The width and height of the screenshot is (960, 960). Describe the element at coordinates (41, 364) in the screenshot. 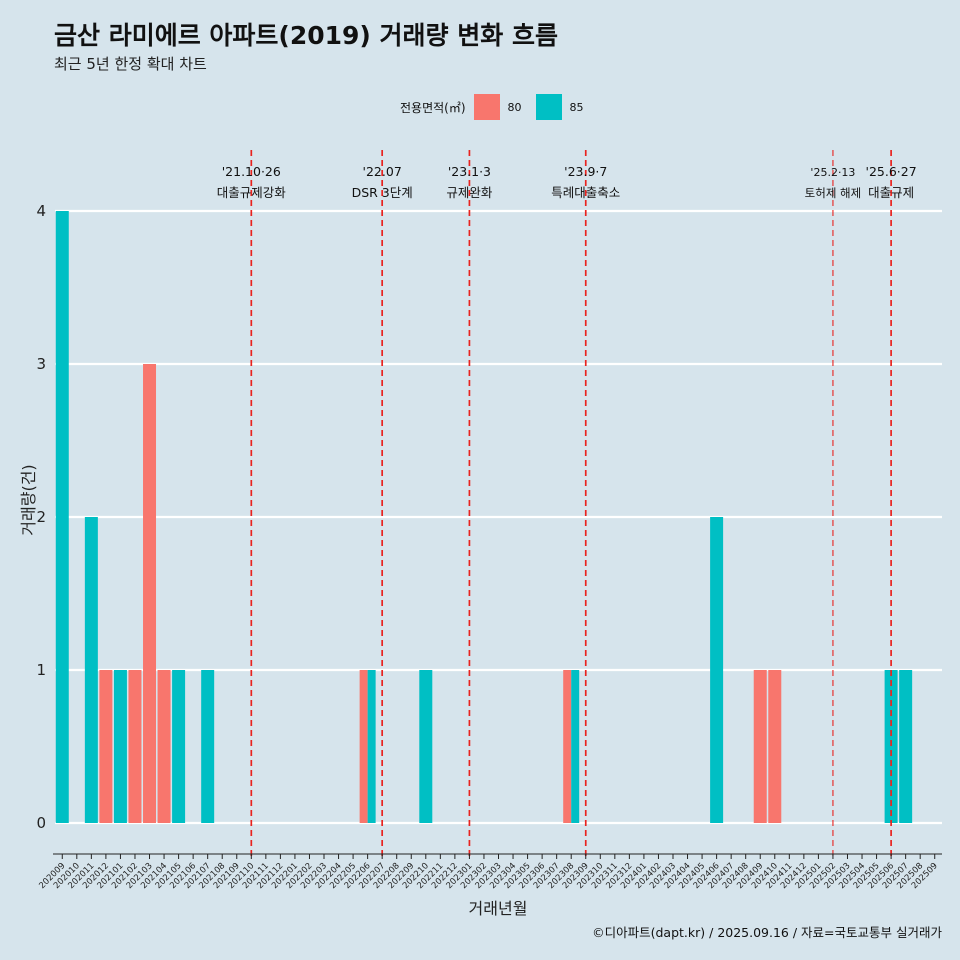

I see `y-tick-label-3: 3` at that location.